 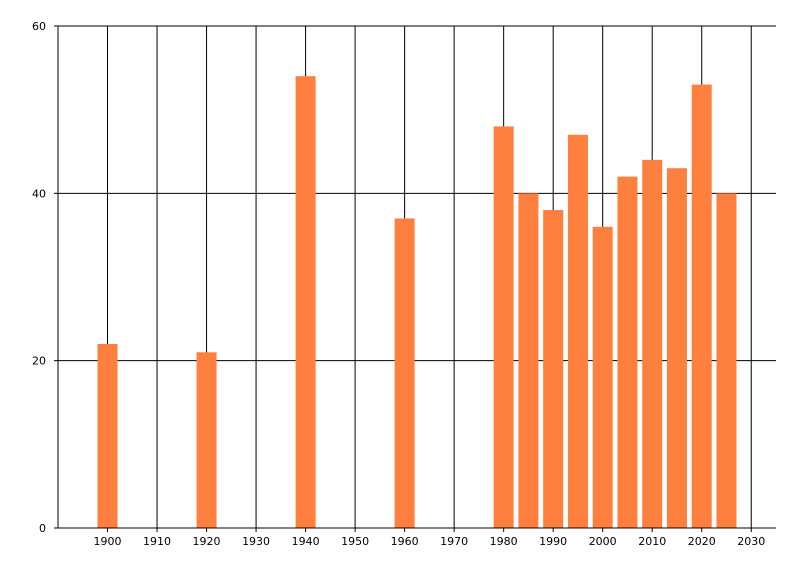 What do you see at coordinates (751, 541) in the screenshot?
I see `x-tick-label: 2030` at bounding box center [751, 541].